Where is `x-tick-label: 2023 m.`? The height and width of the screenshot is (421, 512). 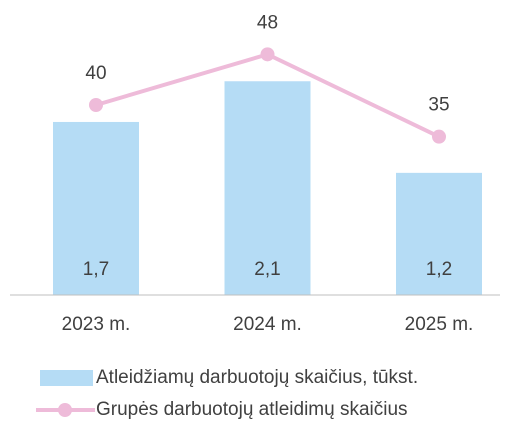
x-tick-label: 2023 m. is located at coordinates (96, 324).